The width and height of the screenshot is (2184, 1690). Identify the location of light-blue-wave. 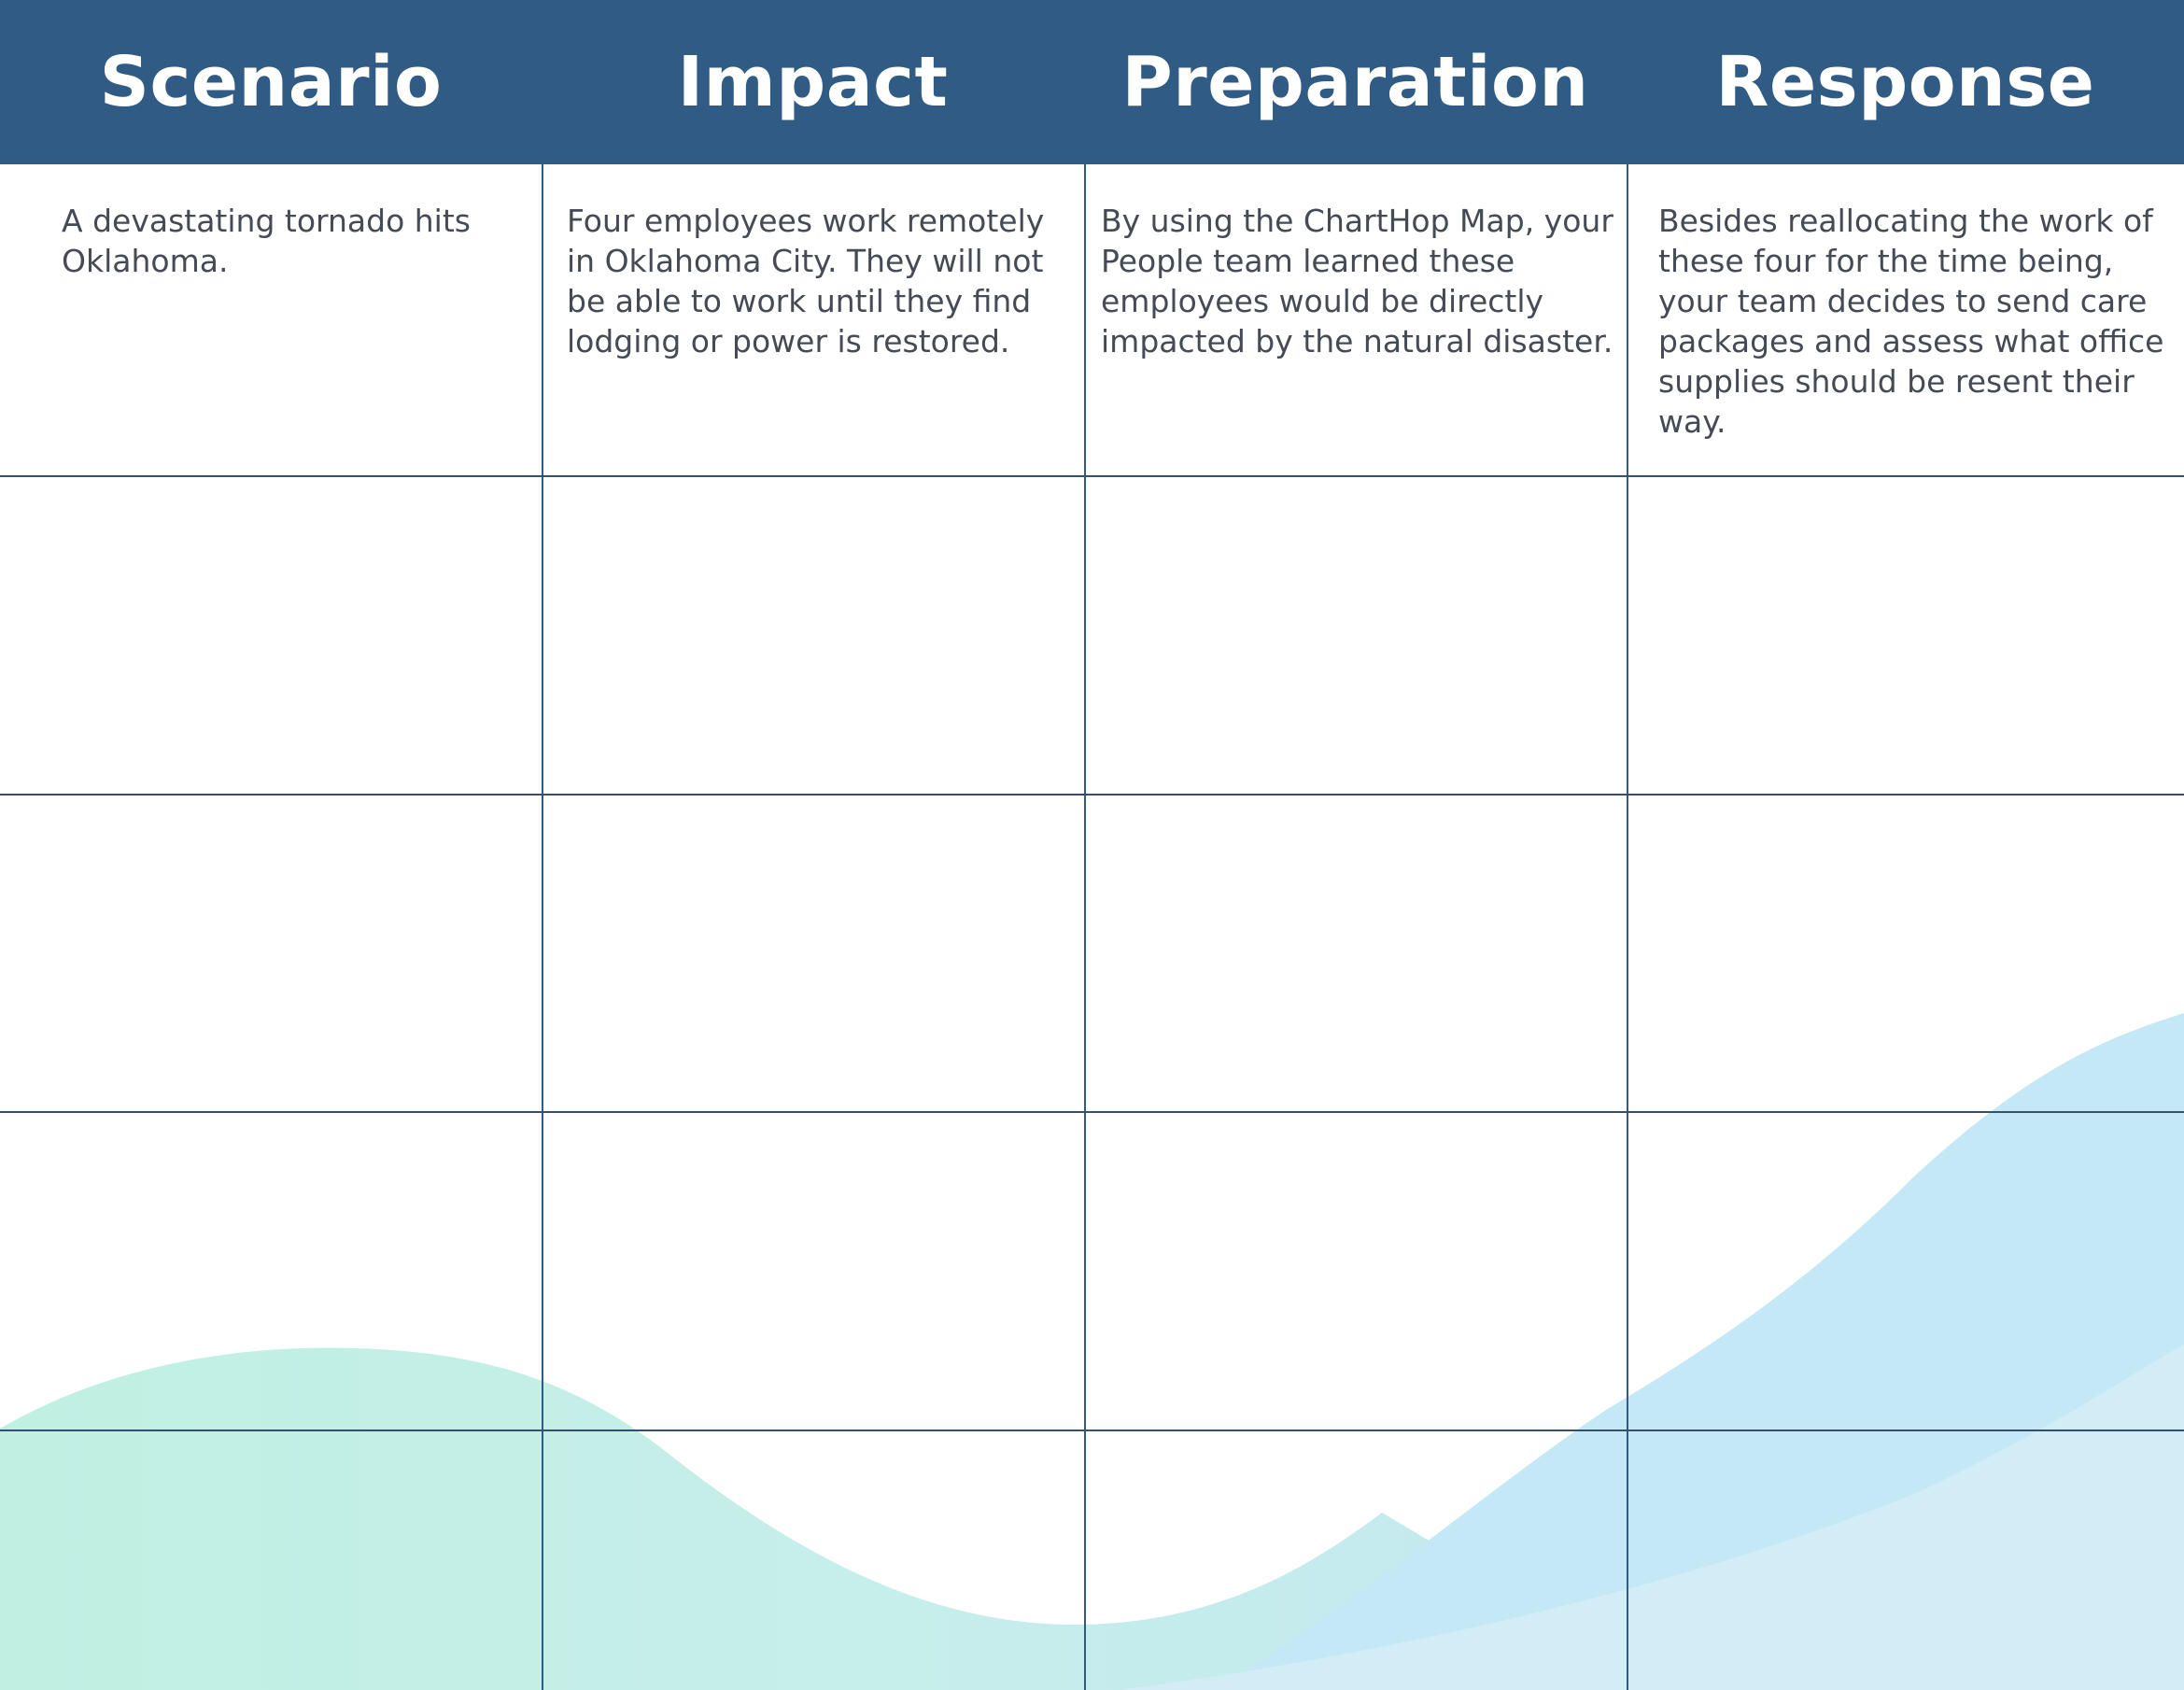
(1652, 1517).